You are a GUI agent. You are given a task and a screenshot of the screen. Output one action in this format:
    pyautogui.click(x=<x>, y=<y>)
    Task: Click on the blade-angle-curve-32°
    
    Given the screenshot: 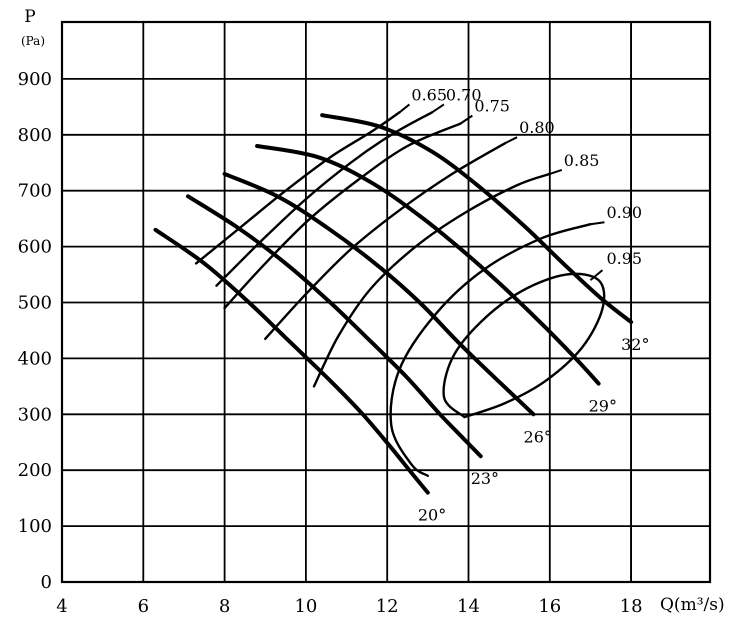 What is the action you would take?
    pyautogui.click(x=477, y=219)
    